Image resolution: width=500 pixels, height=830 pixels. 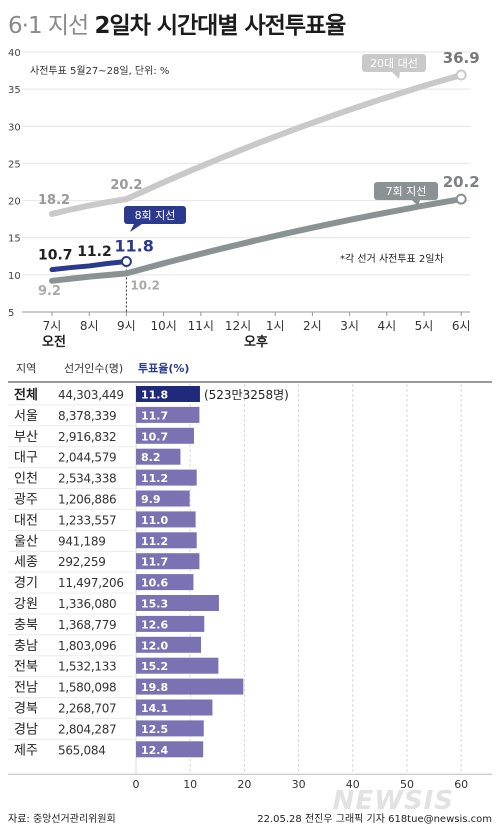 I want to click on page-title: 6·1 지선 2일차 시간대별 사전투표율, so click(x=177, y=23).